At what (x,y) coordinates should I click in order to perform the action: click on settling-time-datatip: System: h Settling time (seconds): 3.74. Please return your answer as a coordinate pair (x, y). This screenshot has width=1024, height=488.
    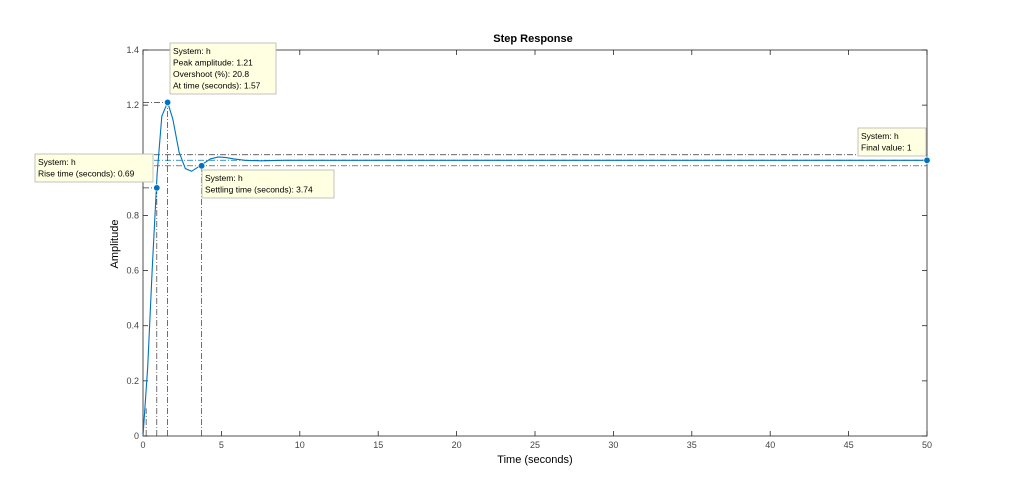
    Looking at the image, I should click on (268, 184).